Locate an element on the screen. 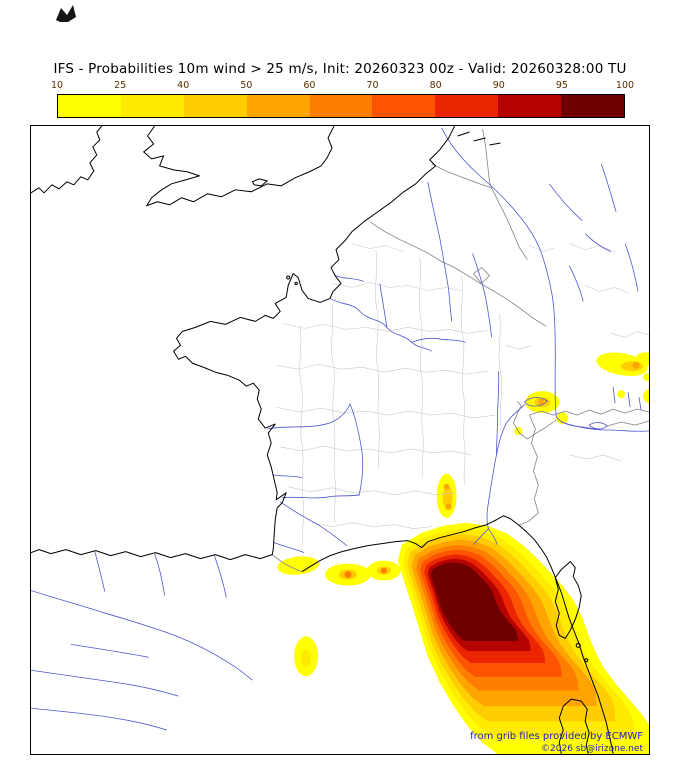  italian-lakes is located at coordinates (627, 399).